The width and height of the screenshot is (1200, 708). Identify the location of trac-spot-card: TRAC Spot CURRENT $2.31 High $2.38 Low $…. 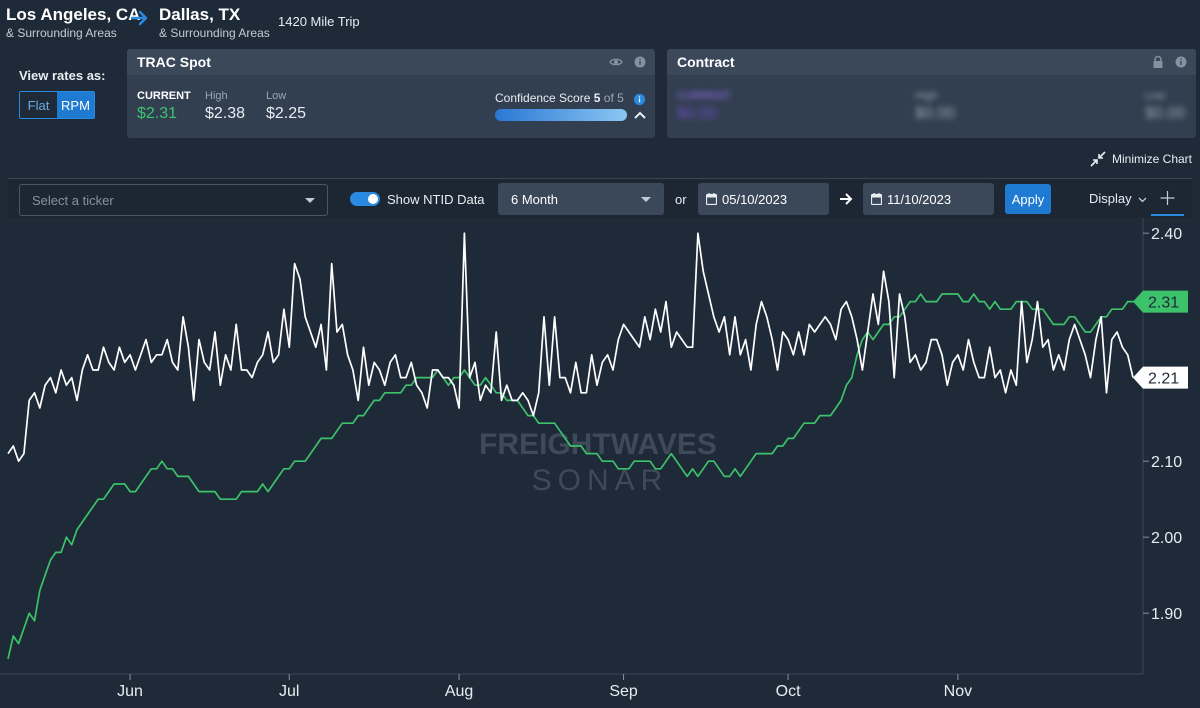
(391, 93).